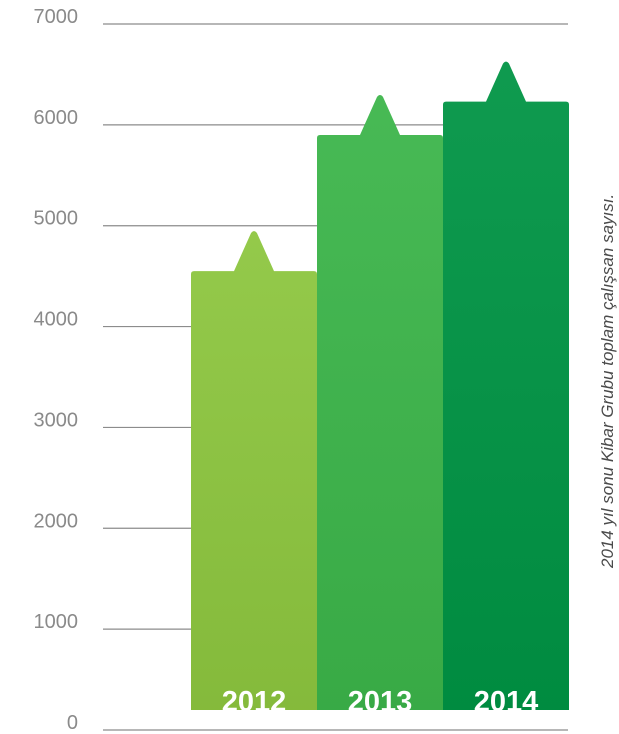 The image size is (619, 734). Describe the element at coordinates (506, 702) in the screenshot. I see `category-label: 2014` at that location.